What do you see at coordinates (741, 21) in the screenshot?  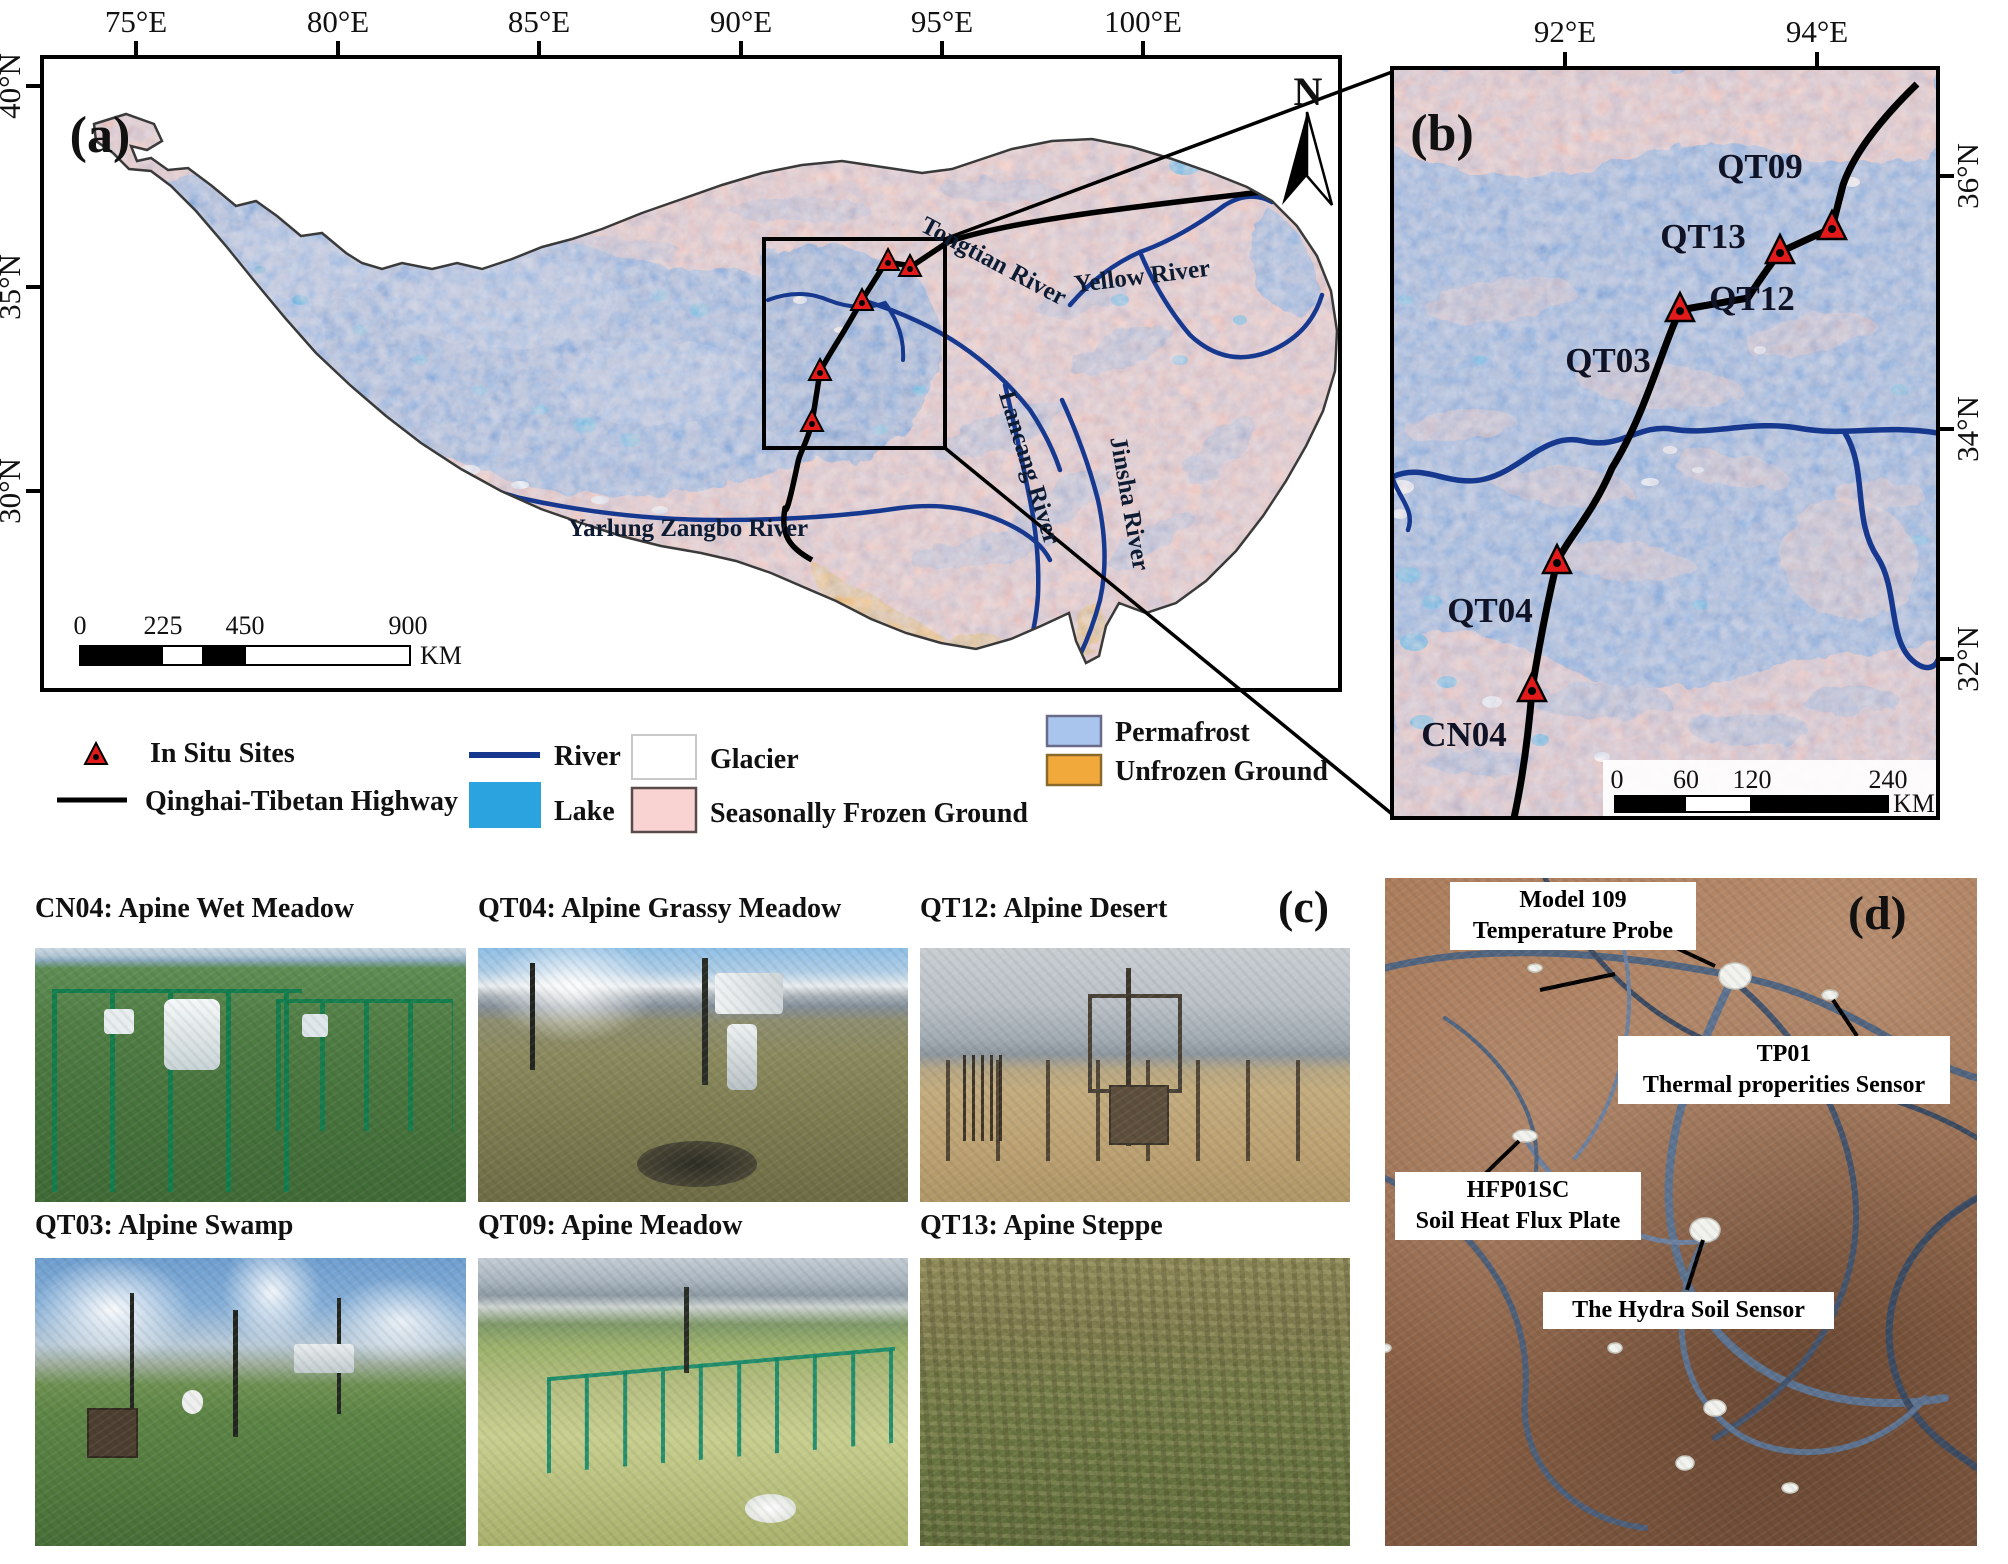 I see `a-xtick-90e: 90°E` at bounding box center [741, 21].